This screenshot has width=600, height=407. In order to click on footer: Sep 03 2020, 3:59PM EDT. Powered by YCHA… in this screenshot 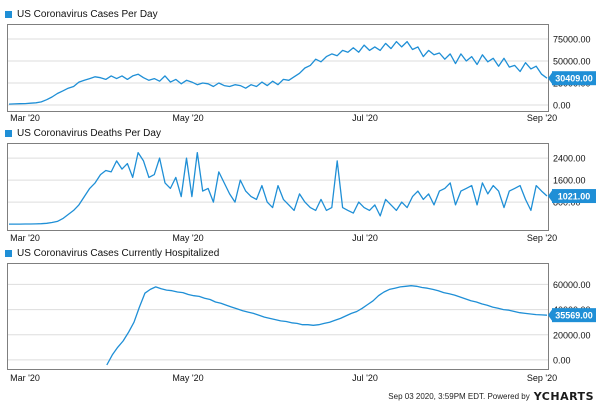, I will do `click(491, 396)`.